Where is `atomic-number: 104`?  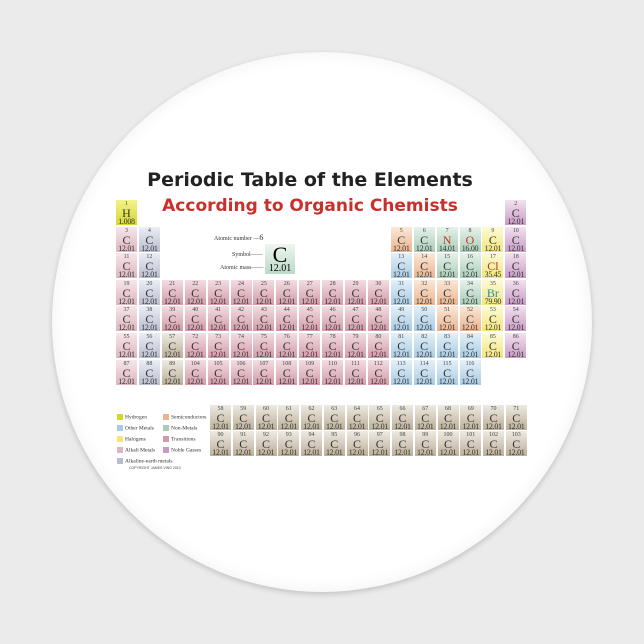 atomic-number: 104 is located at coordinates (195, 363).